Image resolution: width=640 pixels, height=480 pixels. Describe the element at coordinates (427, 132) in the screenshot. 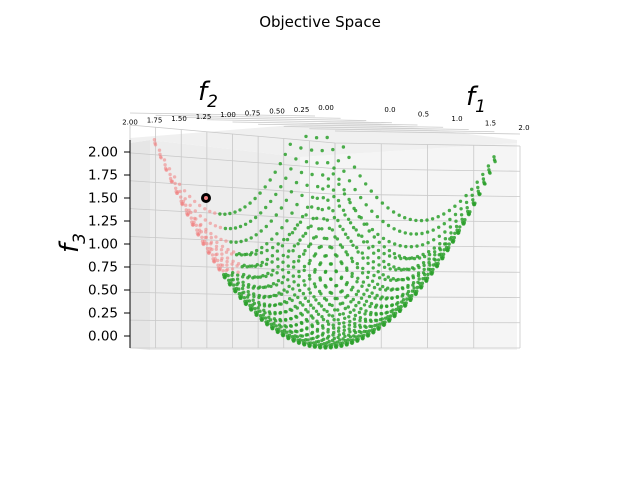

I see `grid-line` at that location.